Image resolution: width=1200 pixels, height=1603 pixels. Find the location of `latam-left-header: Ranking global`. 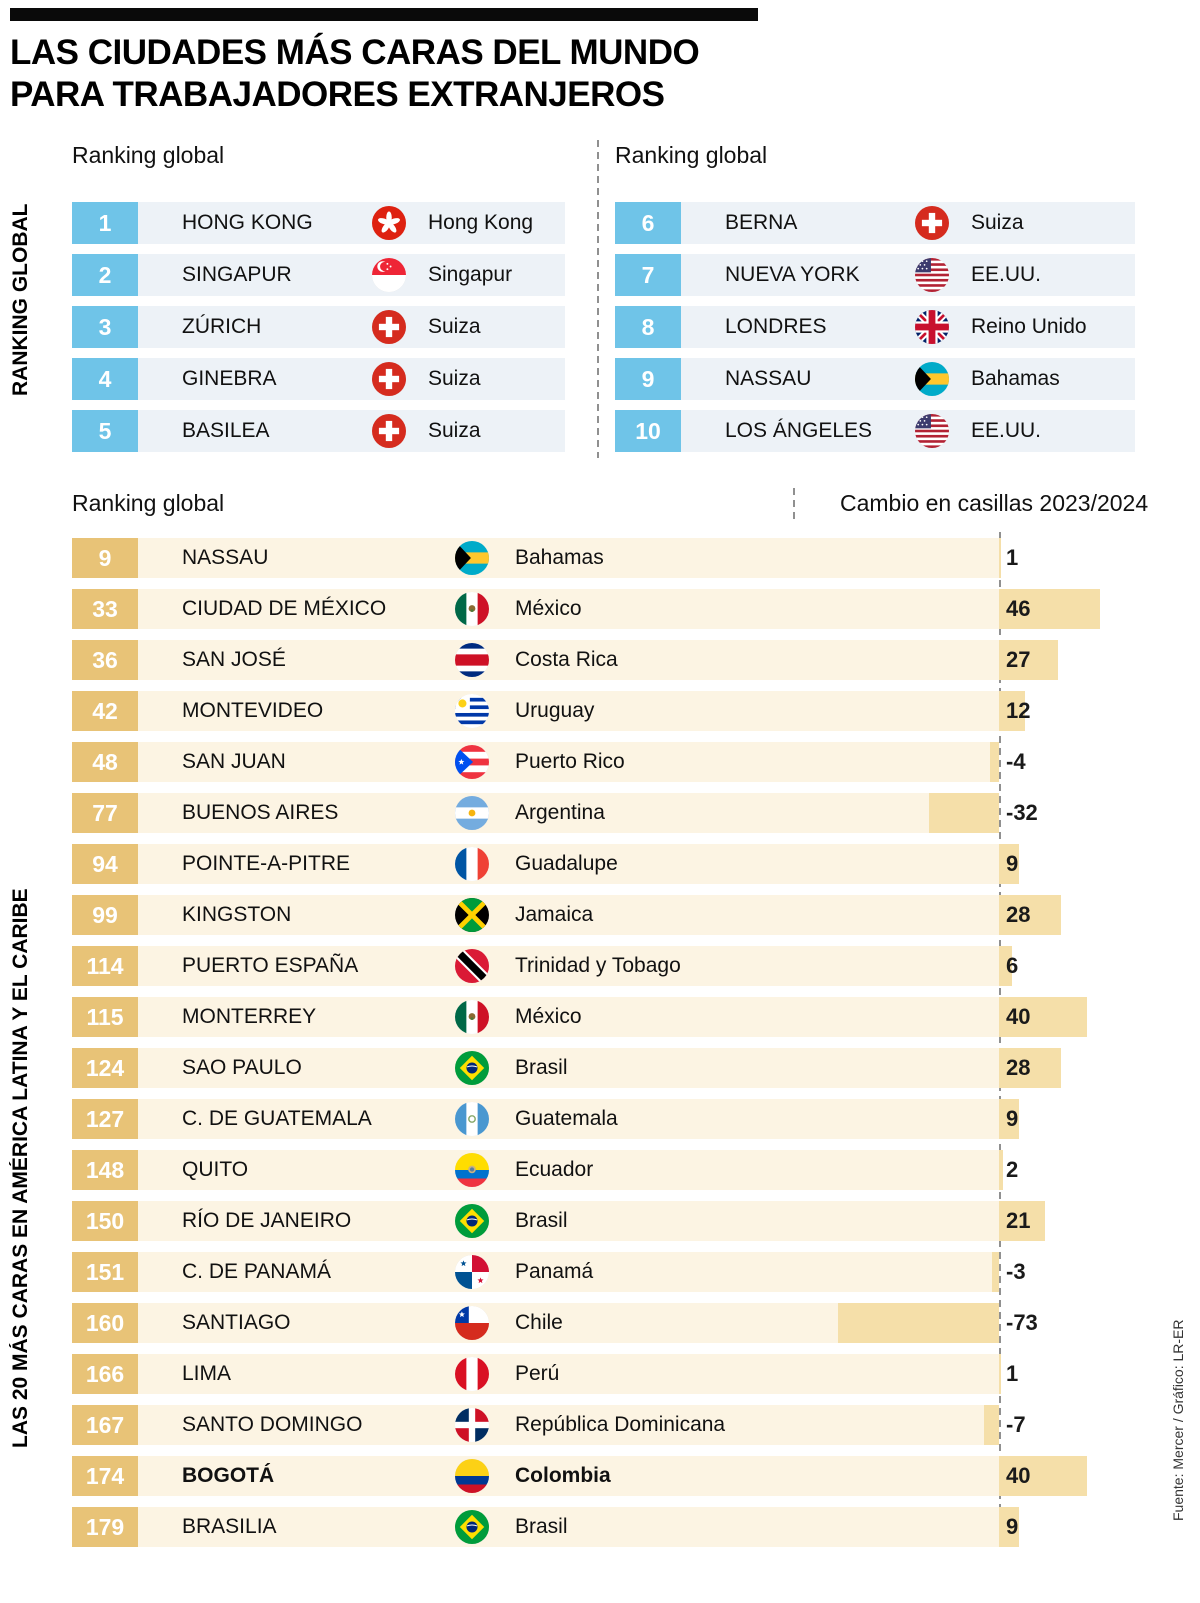

latam-left-header: Ranking global is located at coordinates (148, 503).